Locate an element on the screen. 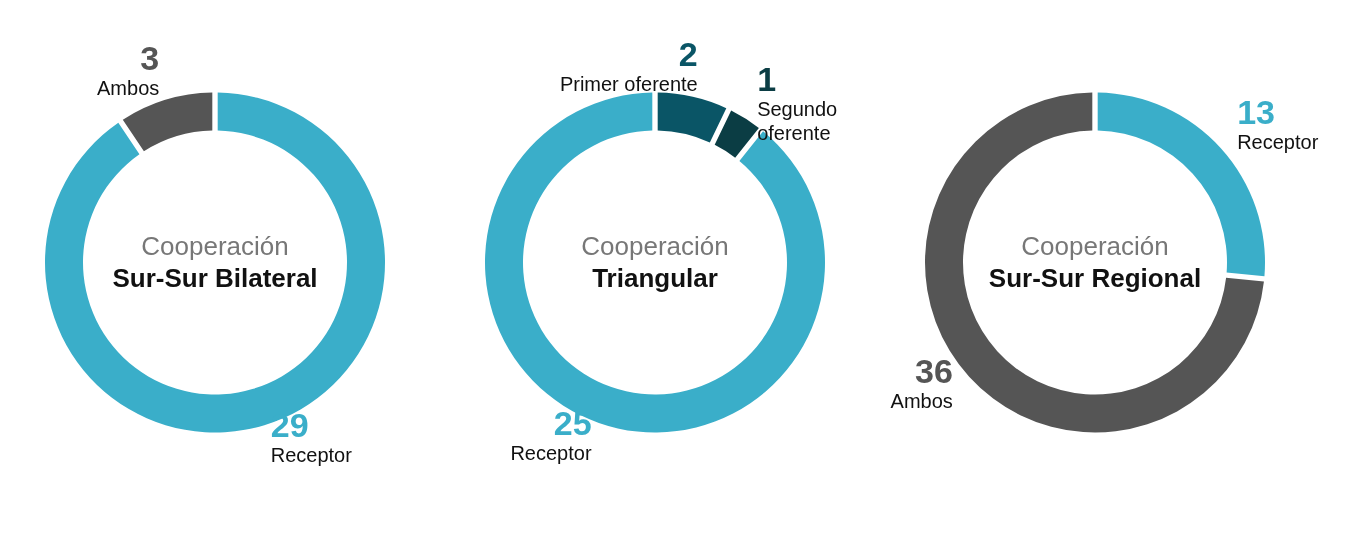 This screenshot has height=540, width=1348. data-label: 36 is located at coordinates (934, 370).